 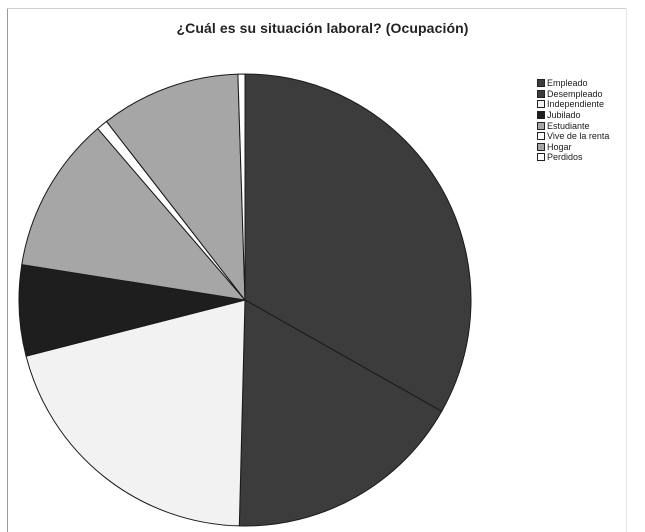 I want to click on pie-slice-estudiante, so click(x=133, y=214).